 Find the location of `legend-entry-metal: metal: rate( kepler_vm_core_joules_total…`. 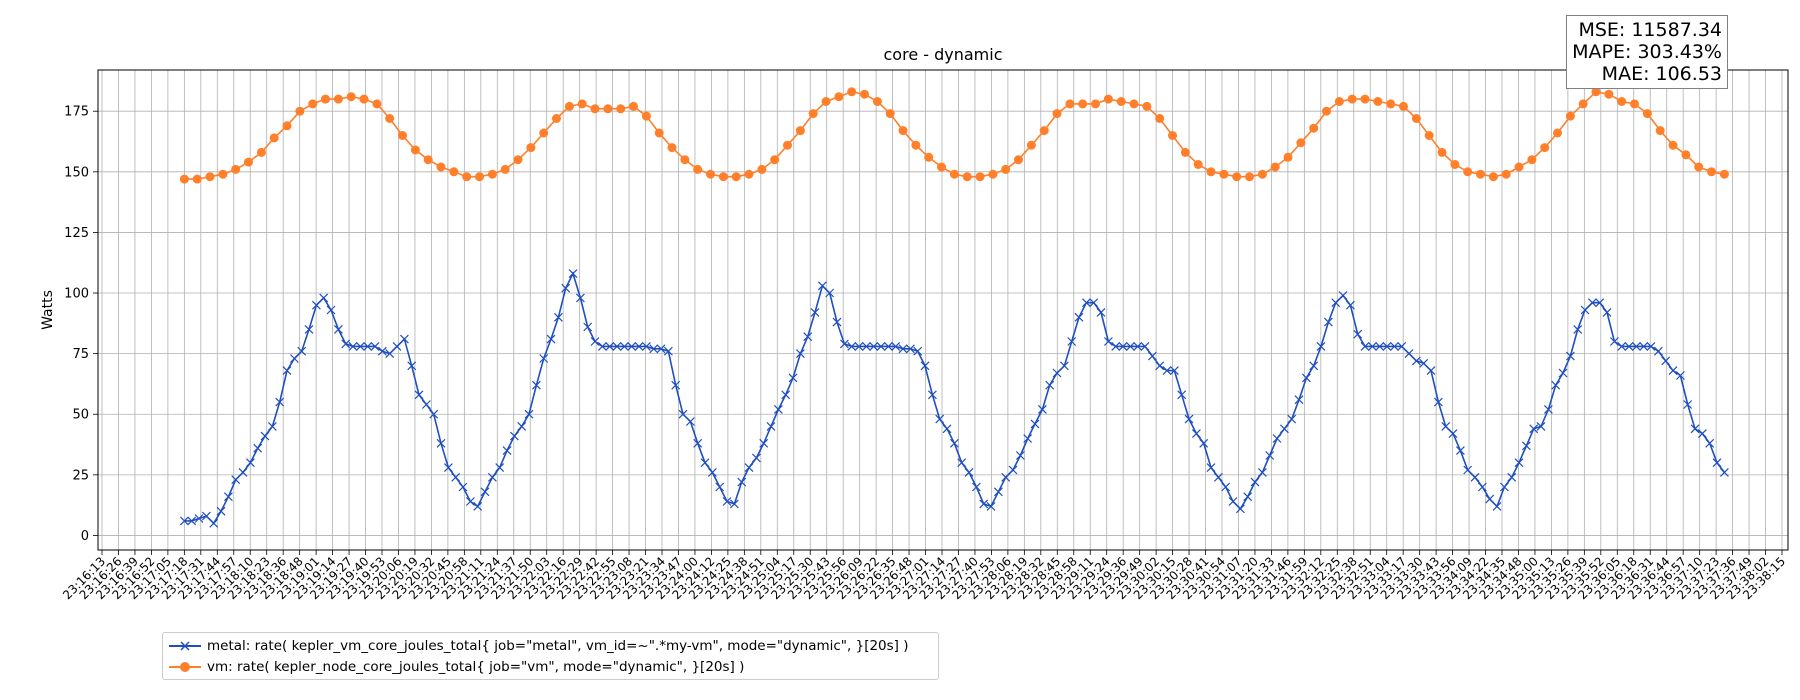

legend-entry-metal: metal: rate( kepler_vm_core_joules_total… is located at coordinates (539, 646).